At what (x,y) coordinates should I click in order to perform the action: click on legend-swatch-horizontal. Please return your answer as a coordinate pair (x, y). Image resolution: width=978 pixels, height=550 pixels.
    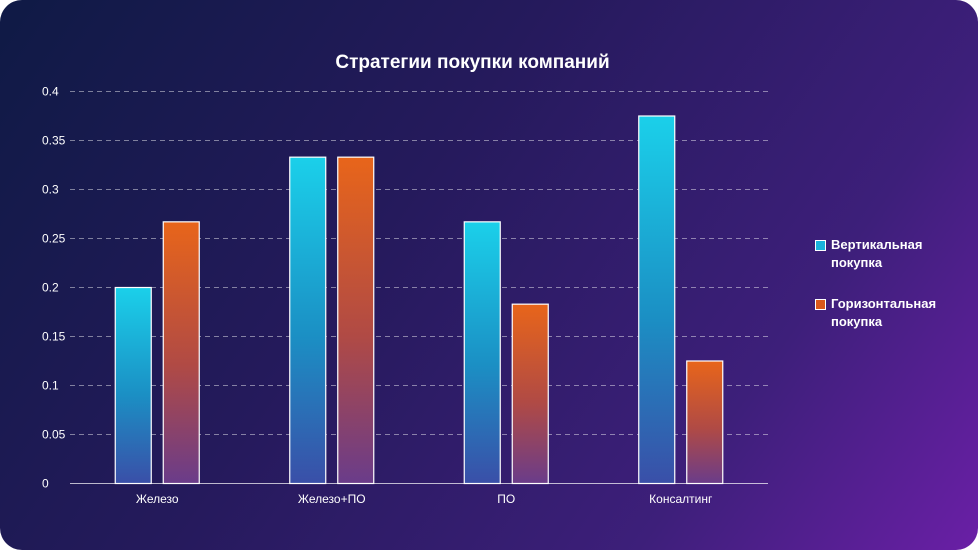
    Looking at the image, I should click on (820, 304).